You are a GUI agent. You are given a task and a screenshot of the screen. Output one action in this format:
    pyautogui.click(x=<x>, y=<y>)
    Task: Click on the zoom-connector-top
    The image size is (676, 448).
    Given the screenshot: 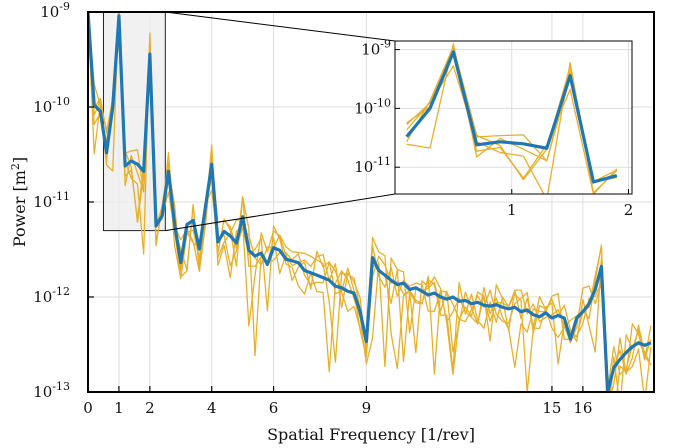 What is the action you would take?
    pyautogui.click(x=280, y=26)
    